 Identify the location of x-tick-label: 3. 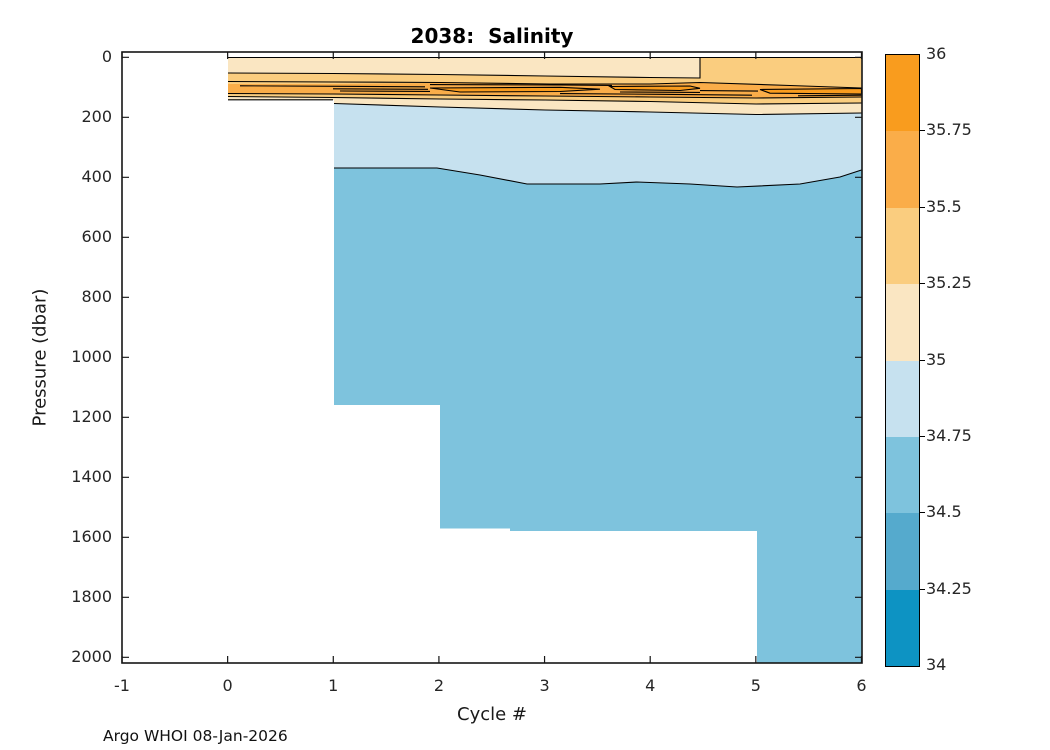
(544, 685).